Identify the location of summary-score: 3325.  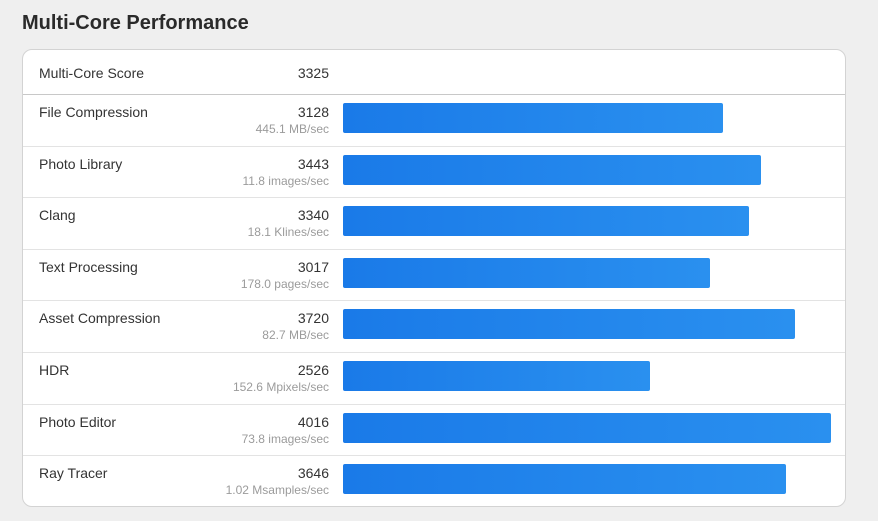
(313, 73).